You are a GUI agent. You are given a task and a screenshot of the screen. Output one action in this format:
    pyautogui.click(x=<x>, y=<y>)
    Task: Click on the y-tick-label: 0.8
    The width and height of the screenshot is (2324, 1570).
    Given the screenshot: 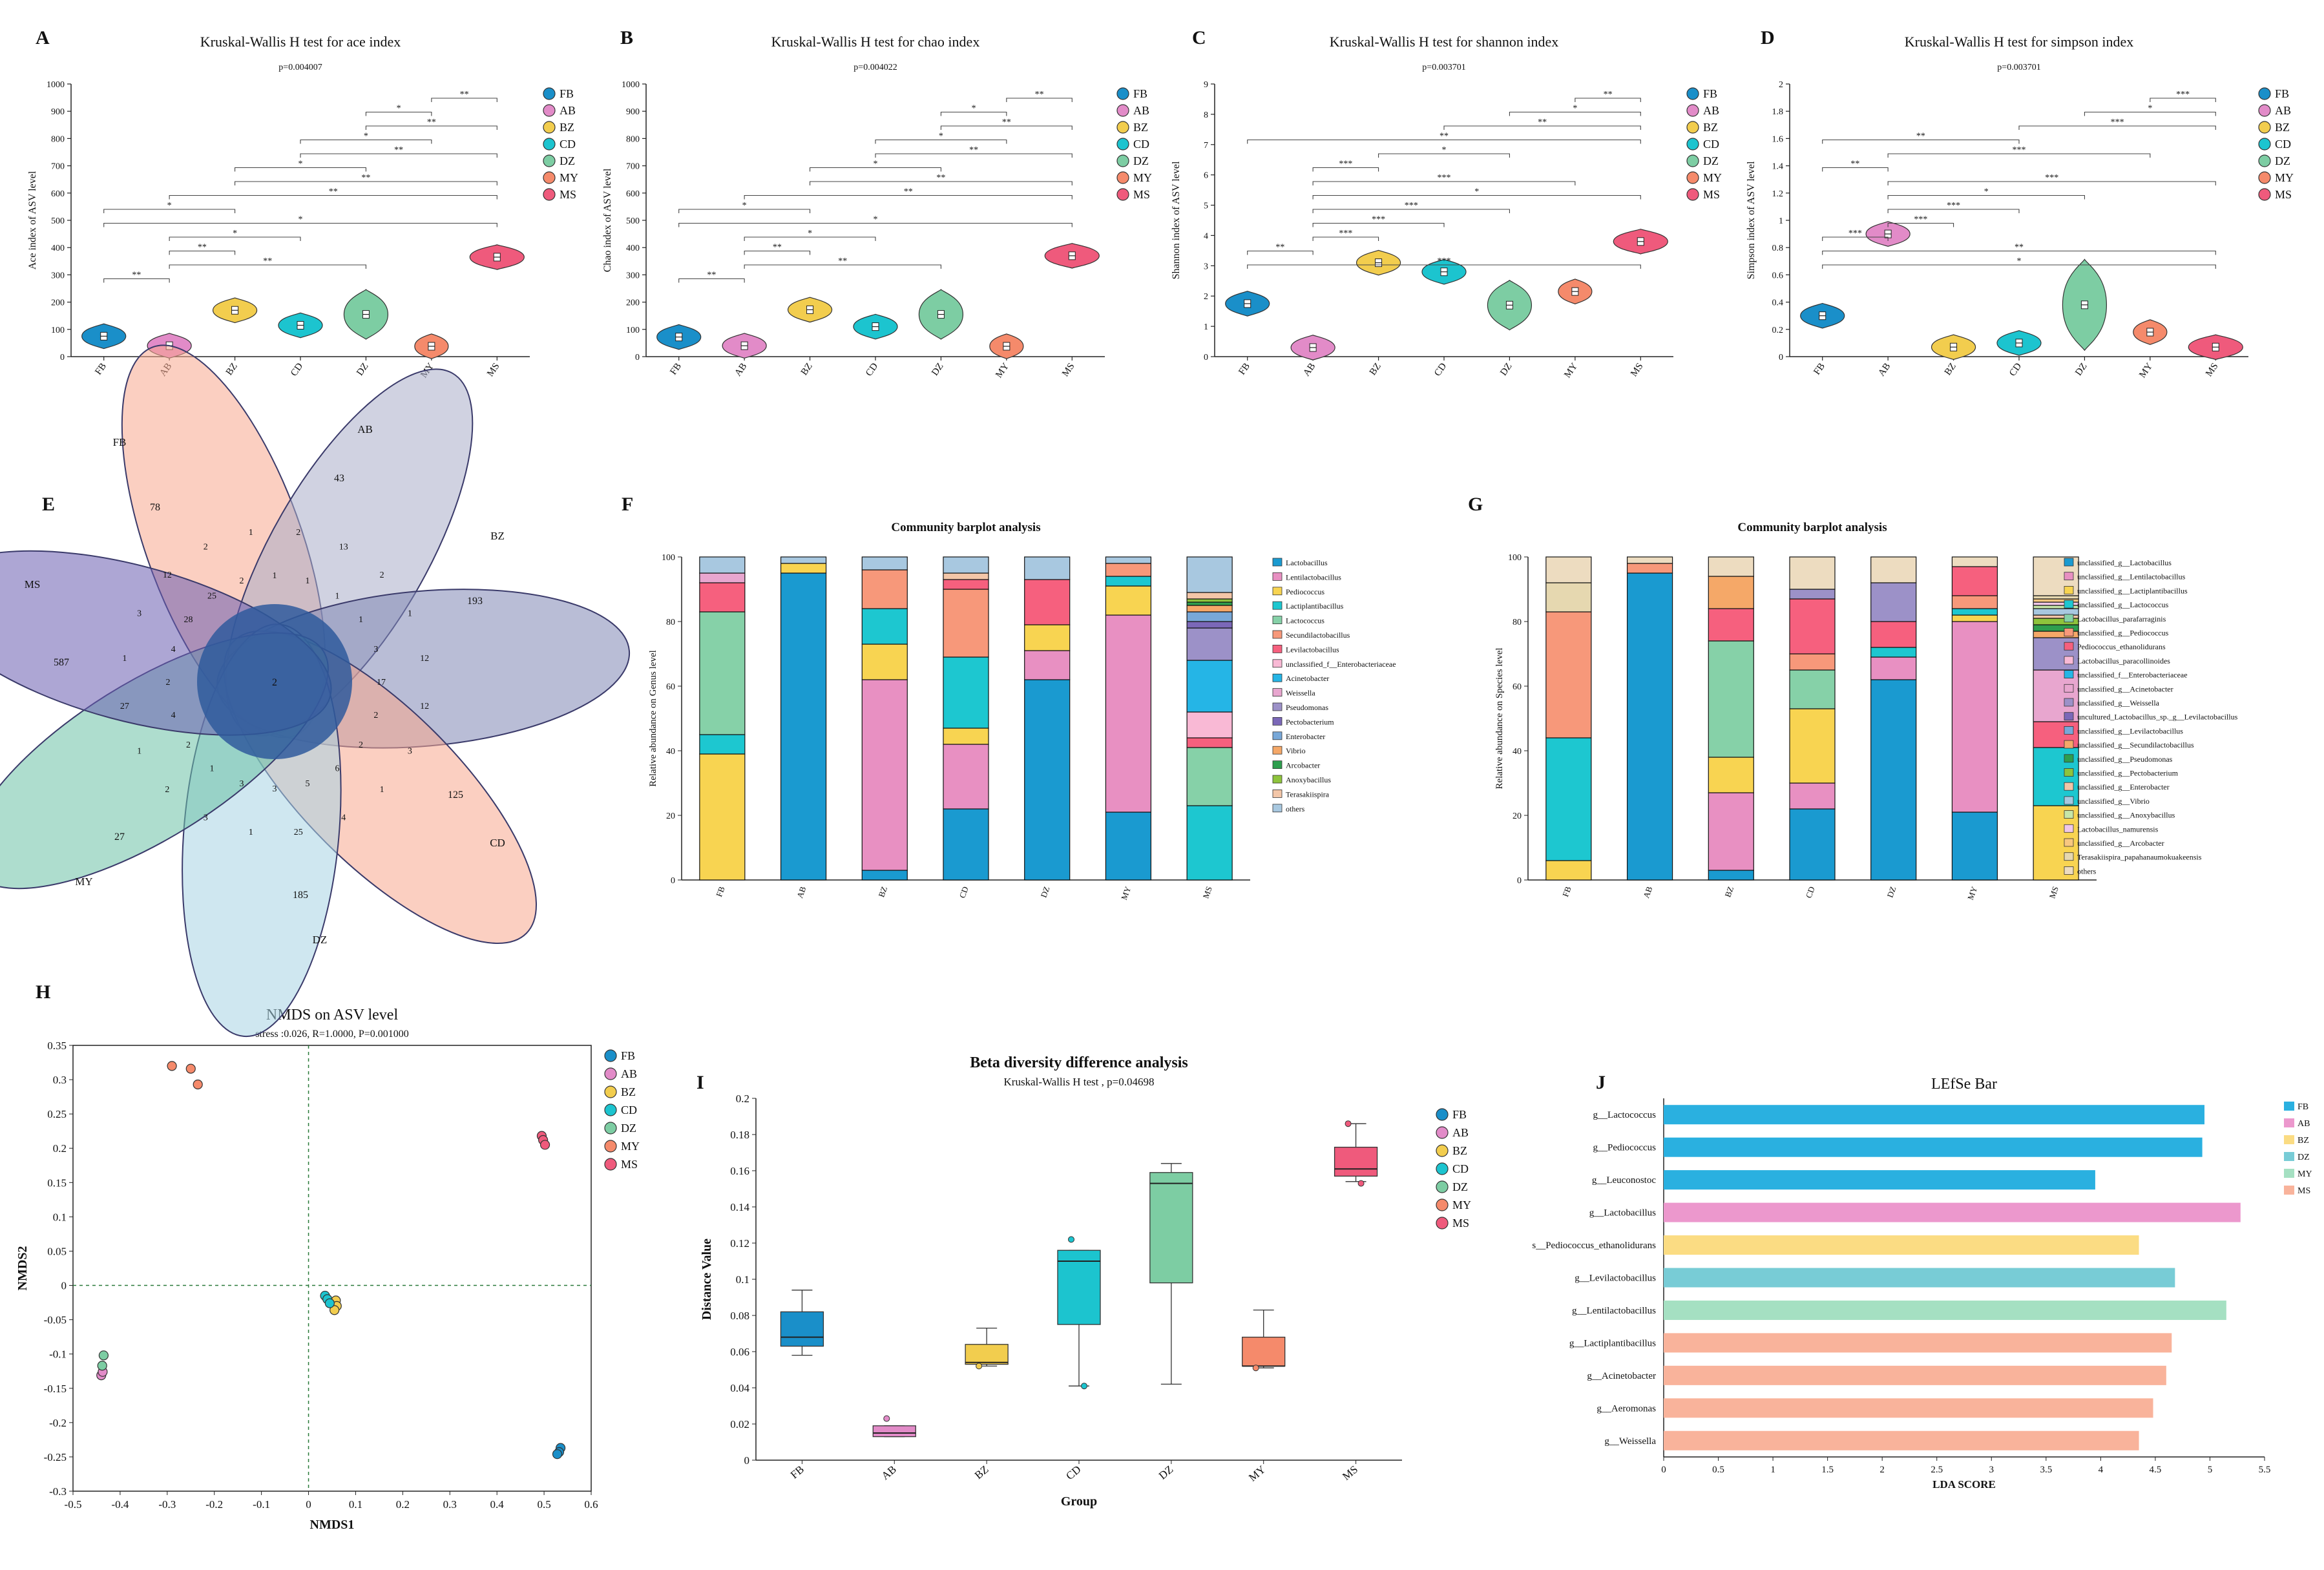 What is the action you would take?
    pyautogui.click(x=1778, y=248)
    